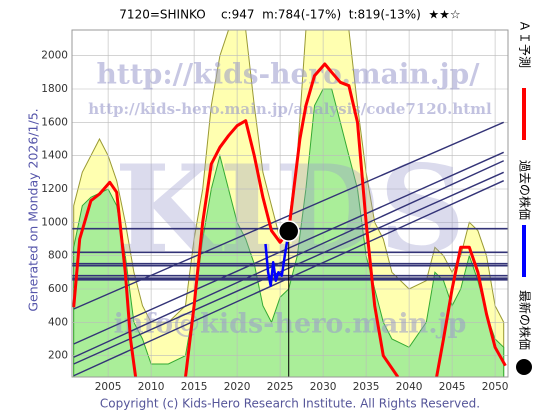 The height and width of the screenshot is (420, 560). What do you see at coordinates (288, 231) in the screenshot?
I see `latest-point` at bounding box center [288, 231].